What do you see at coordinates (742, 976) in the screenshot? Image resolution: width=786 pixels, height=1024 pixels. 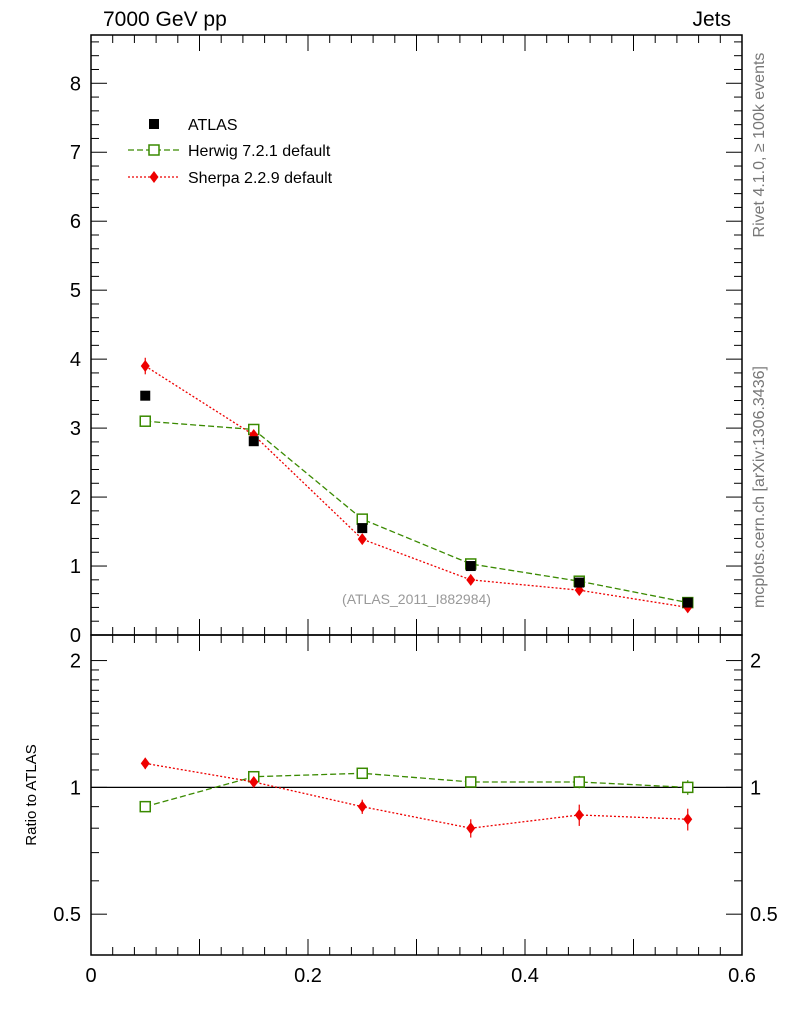 I see `x-tick-label: 0.6` at bounding box center [742, 976].